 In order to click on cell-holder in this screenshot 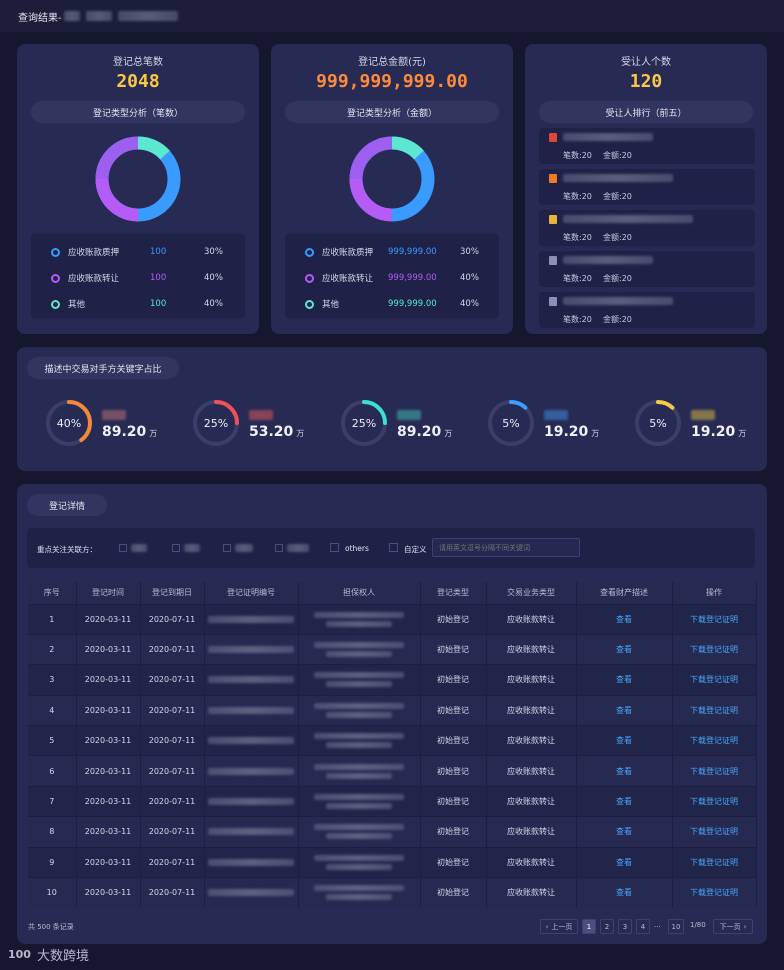, I will do `click(359, 801)`.